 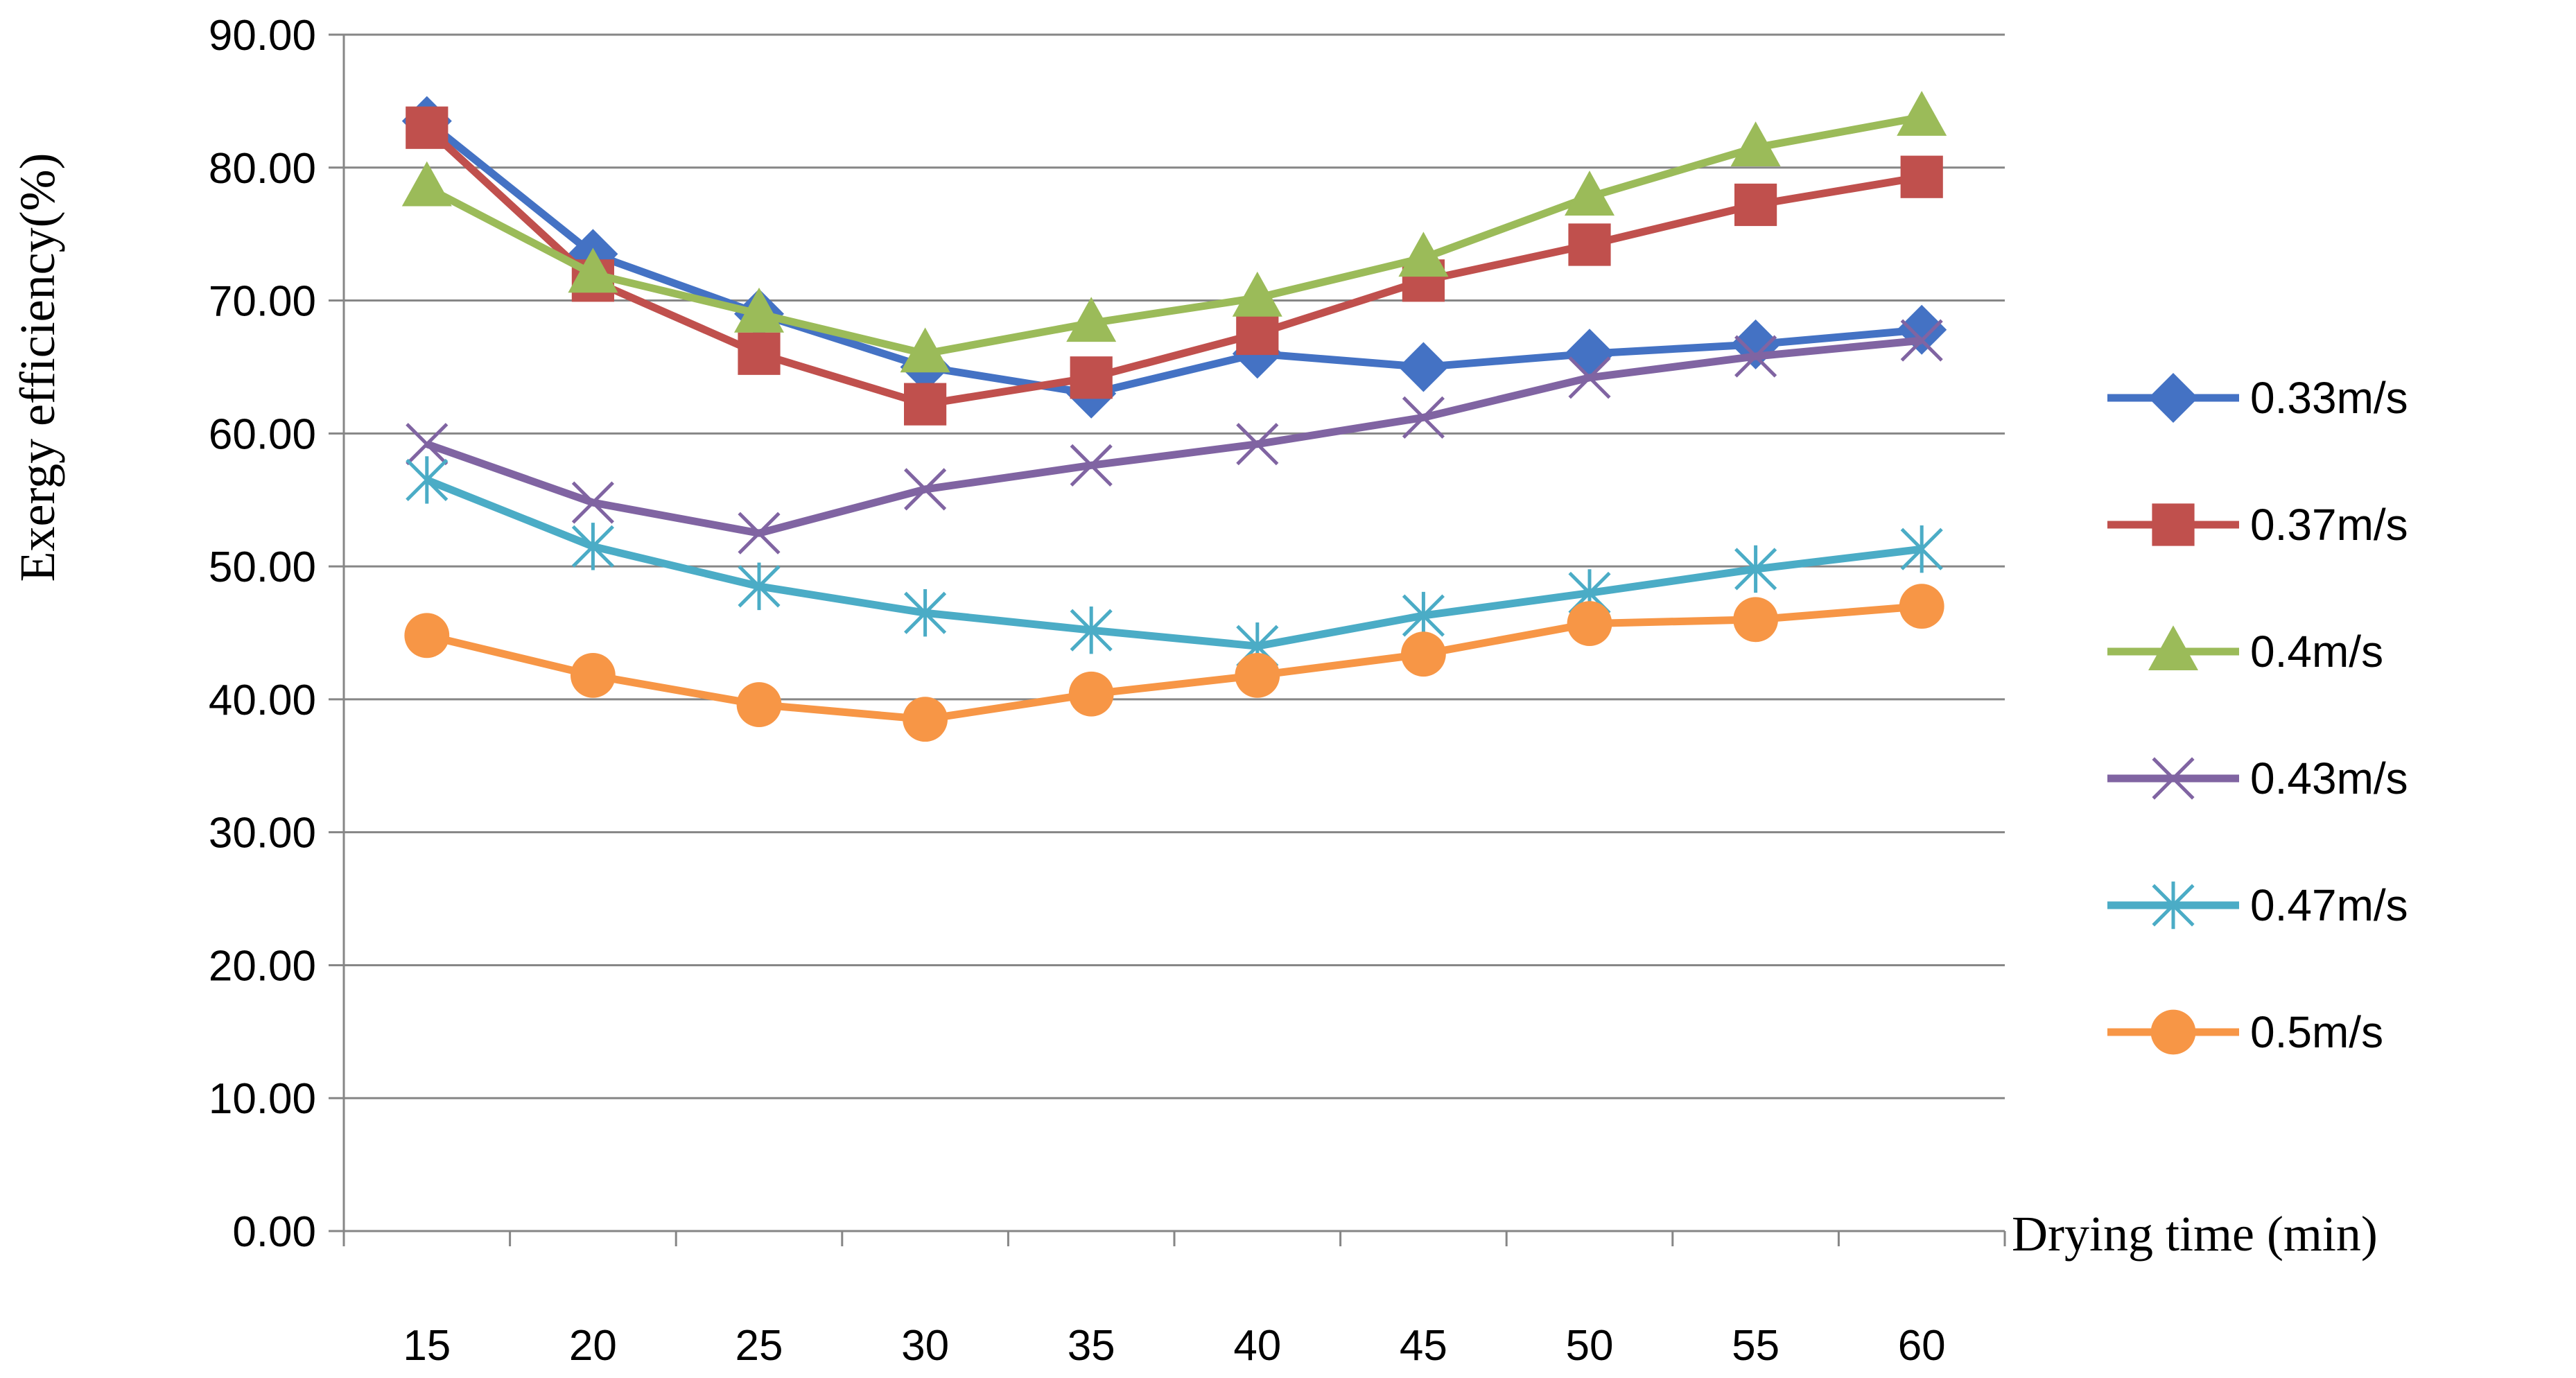 I want to click on data-point-0.5m/s-15, so click(x=427, y=636).